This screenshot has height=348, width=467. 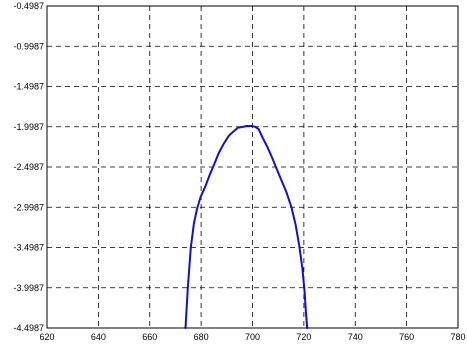 What do you see at coordinates (28, 167) in the screenshot?
I see `y-tick-label: -2.4987` at bounding box center [28, 167].